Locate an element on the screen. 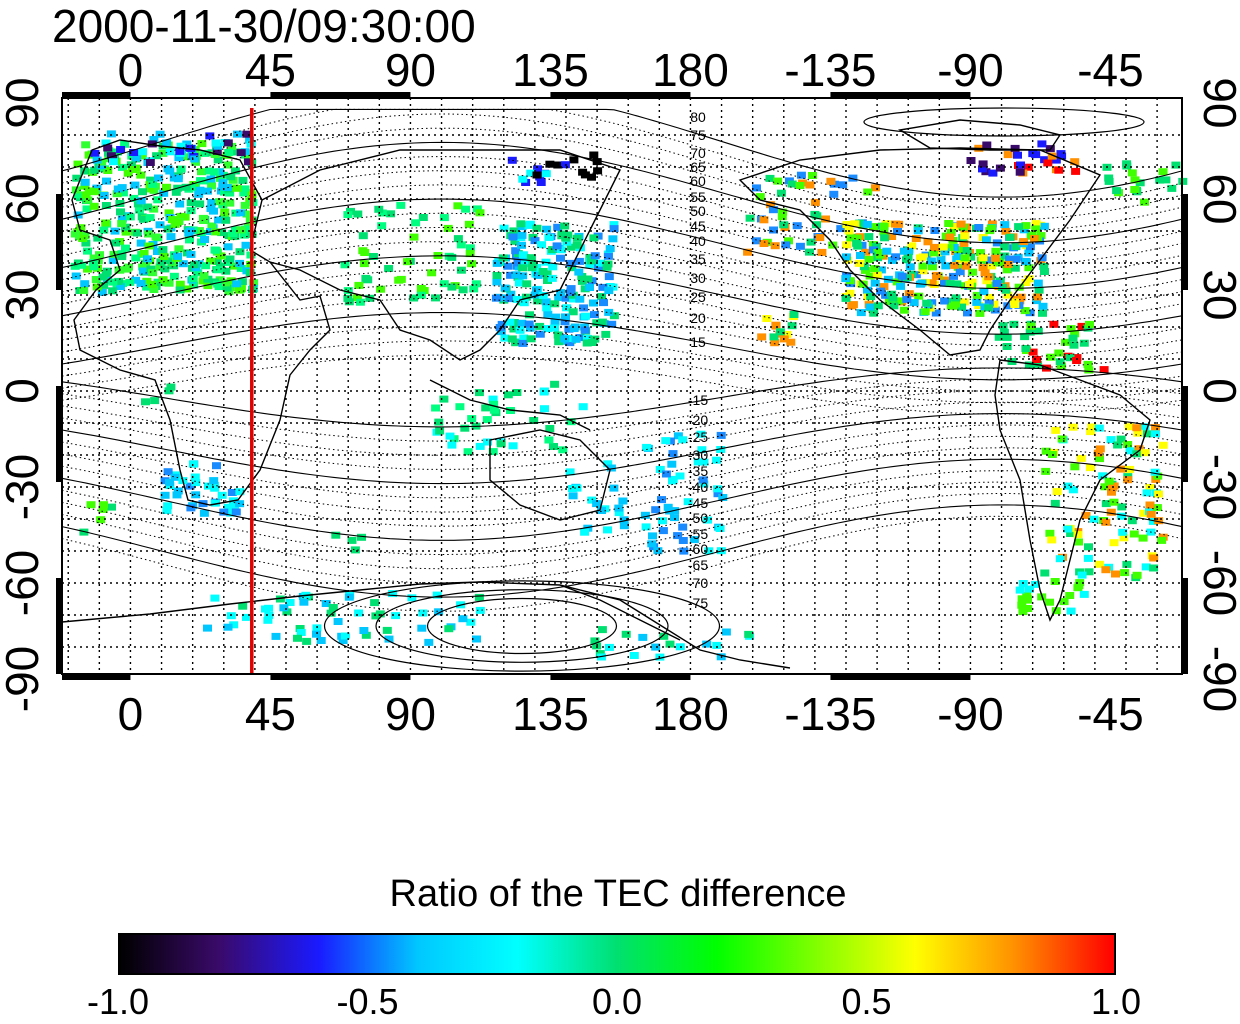 The height and width of the screenshot is (1024, 1240). colorbar is located at coordinates (617, 954).